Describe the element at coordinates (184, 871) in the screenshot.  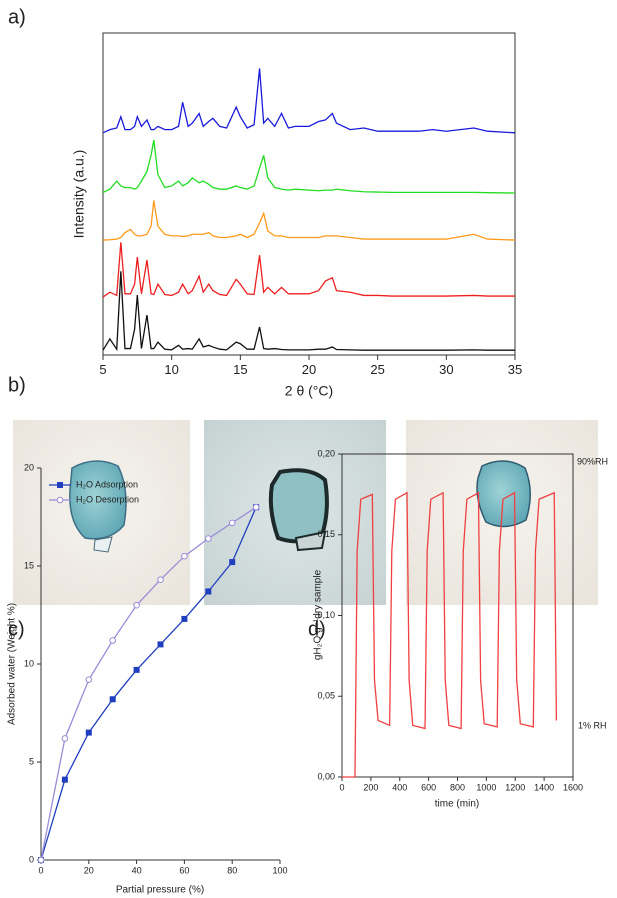
I see `x-tick-label: 60` at that location.